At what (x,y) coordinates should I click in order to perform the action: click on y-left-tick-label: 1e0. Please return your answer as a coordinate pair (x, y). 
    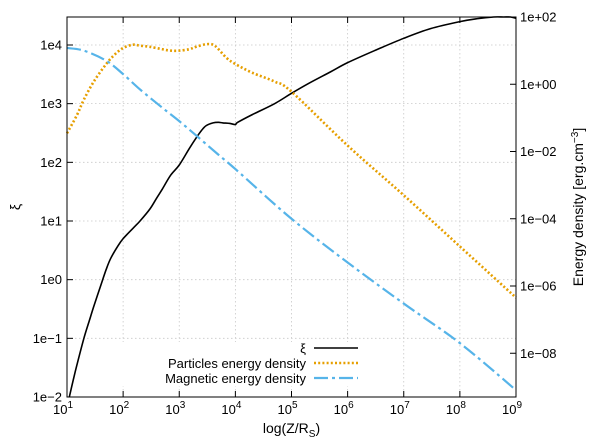
    Looking at the image, I should click on (51, 279).